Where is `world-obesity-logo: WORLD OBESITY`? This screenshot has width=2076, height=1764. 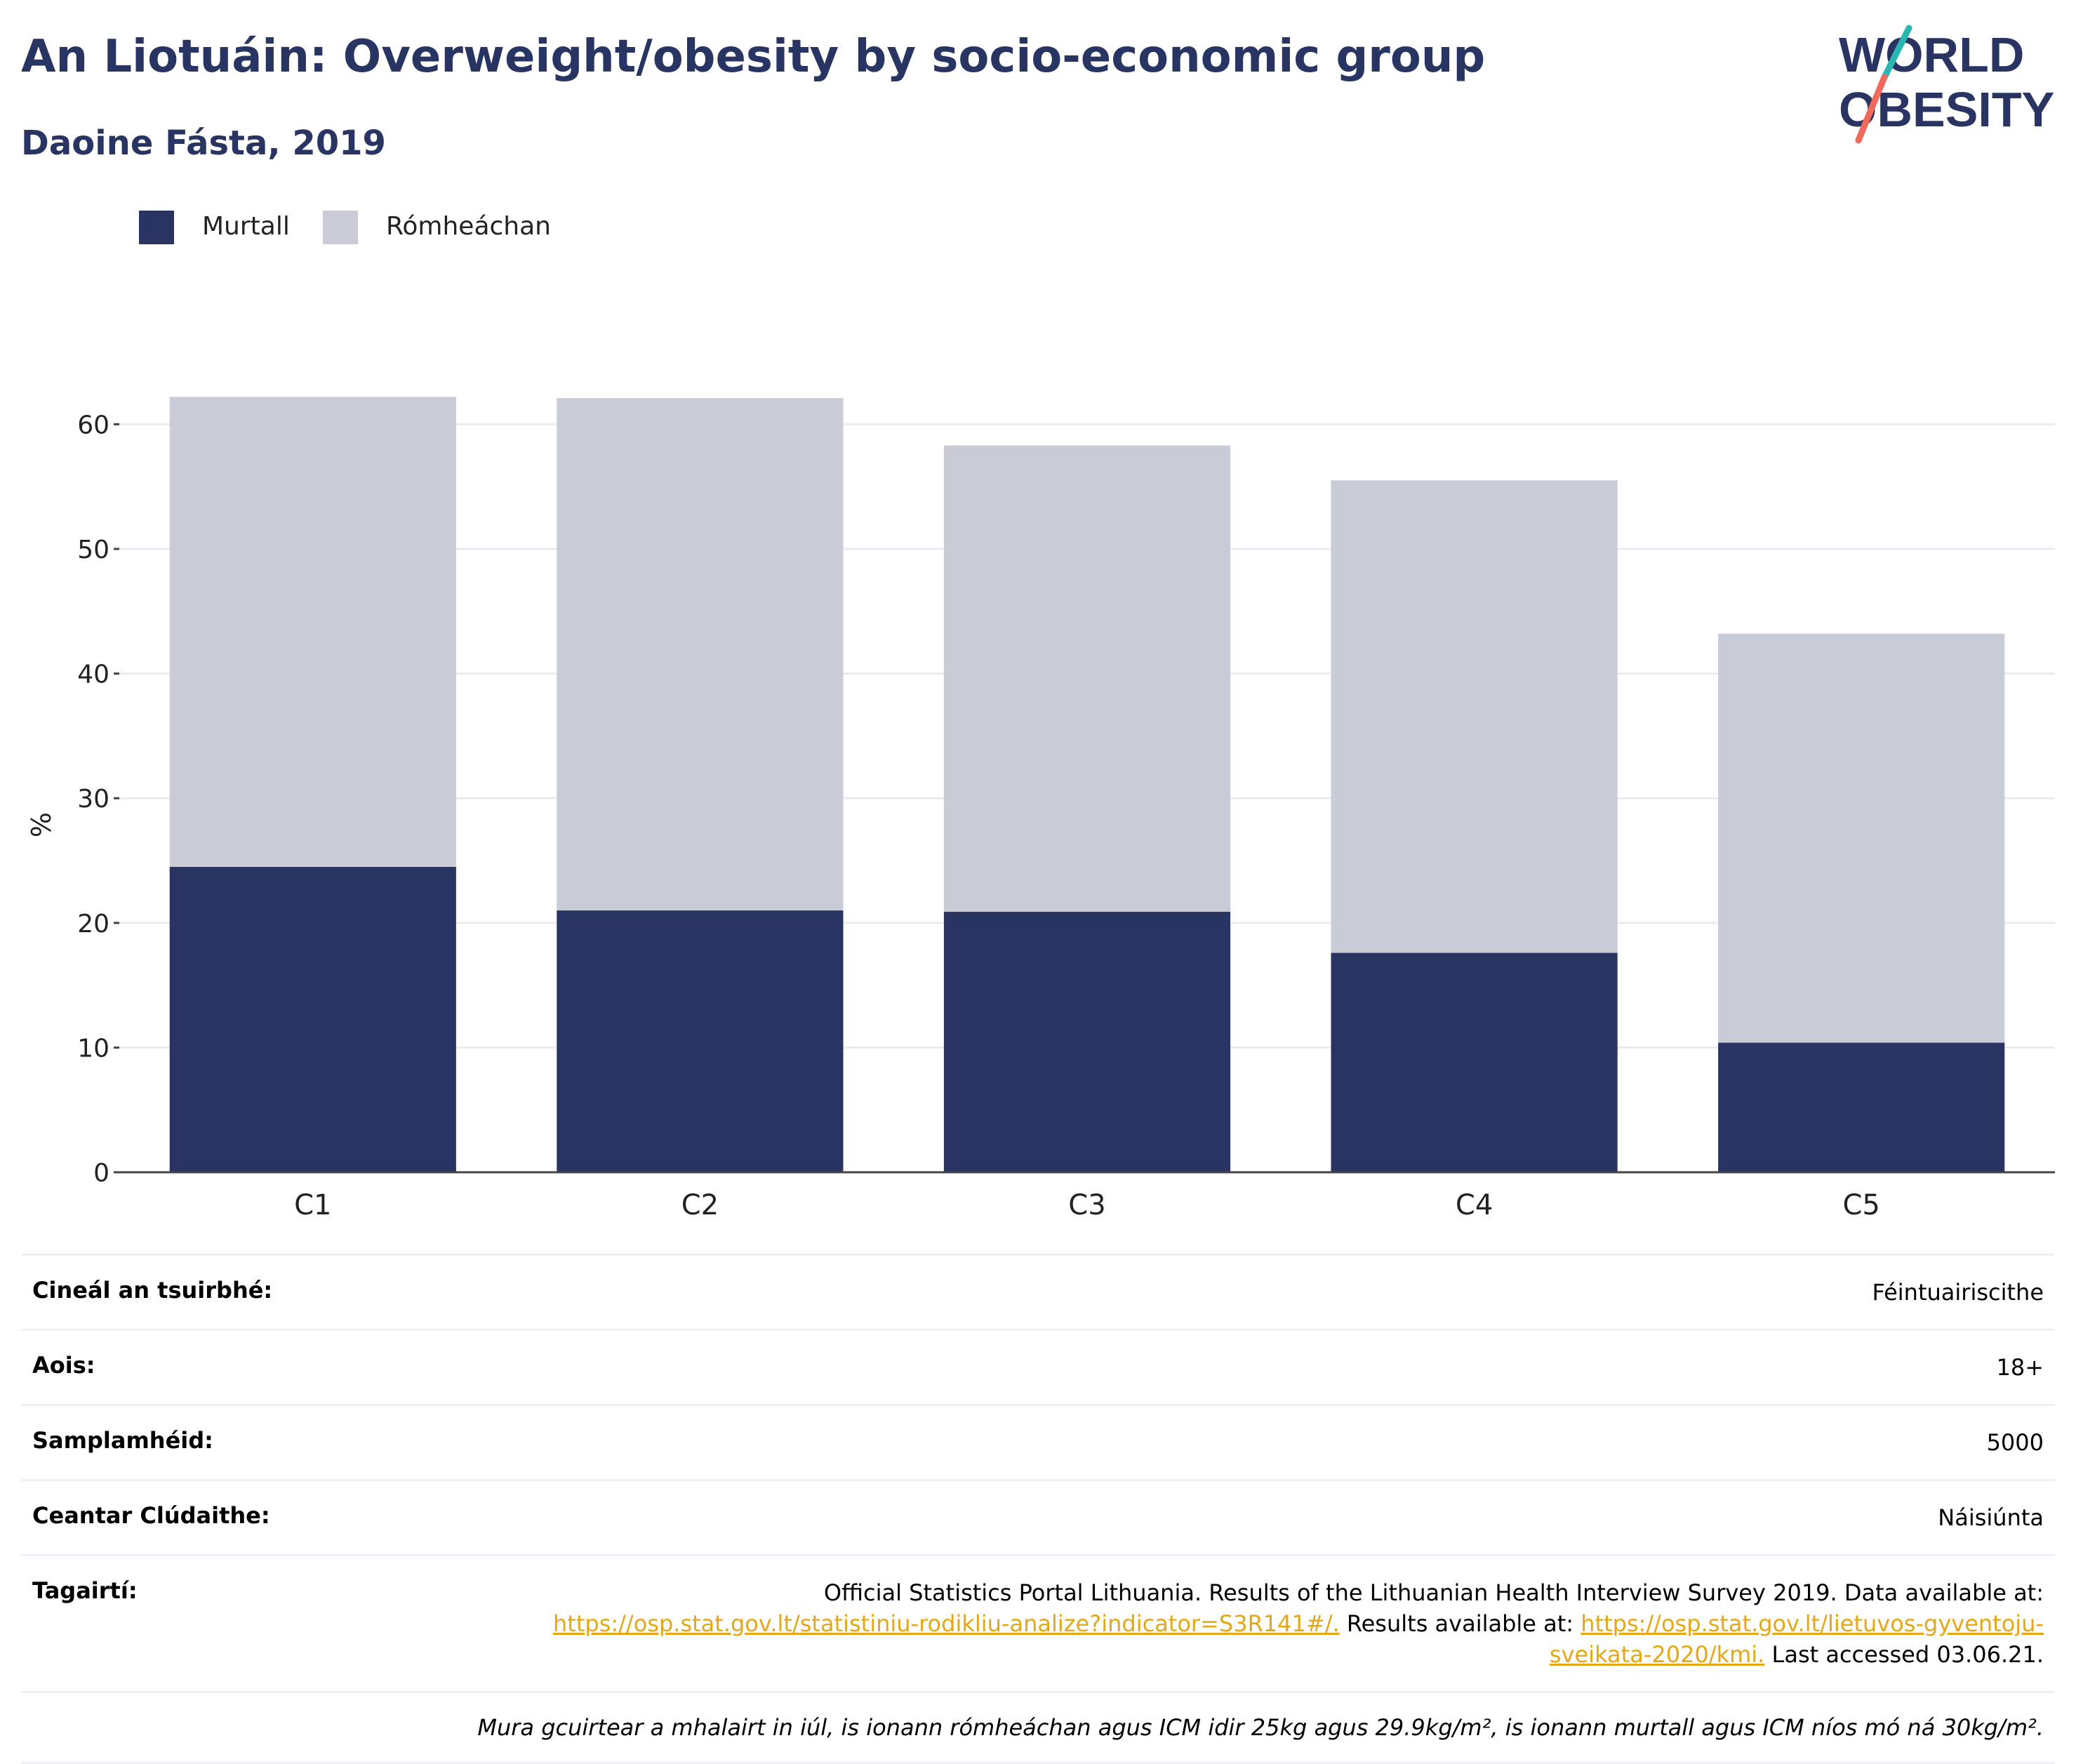 world-obesity-logo: WORLD OBESITY is located at coordinates (1947, 84).